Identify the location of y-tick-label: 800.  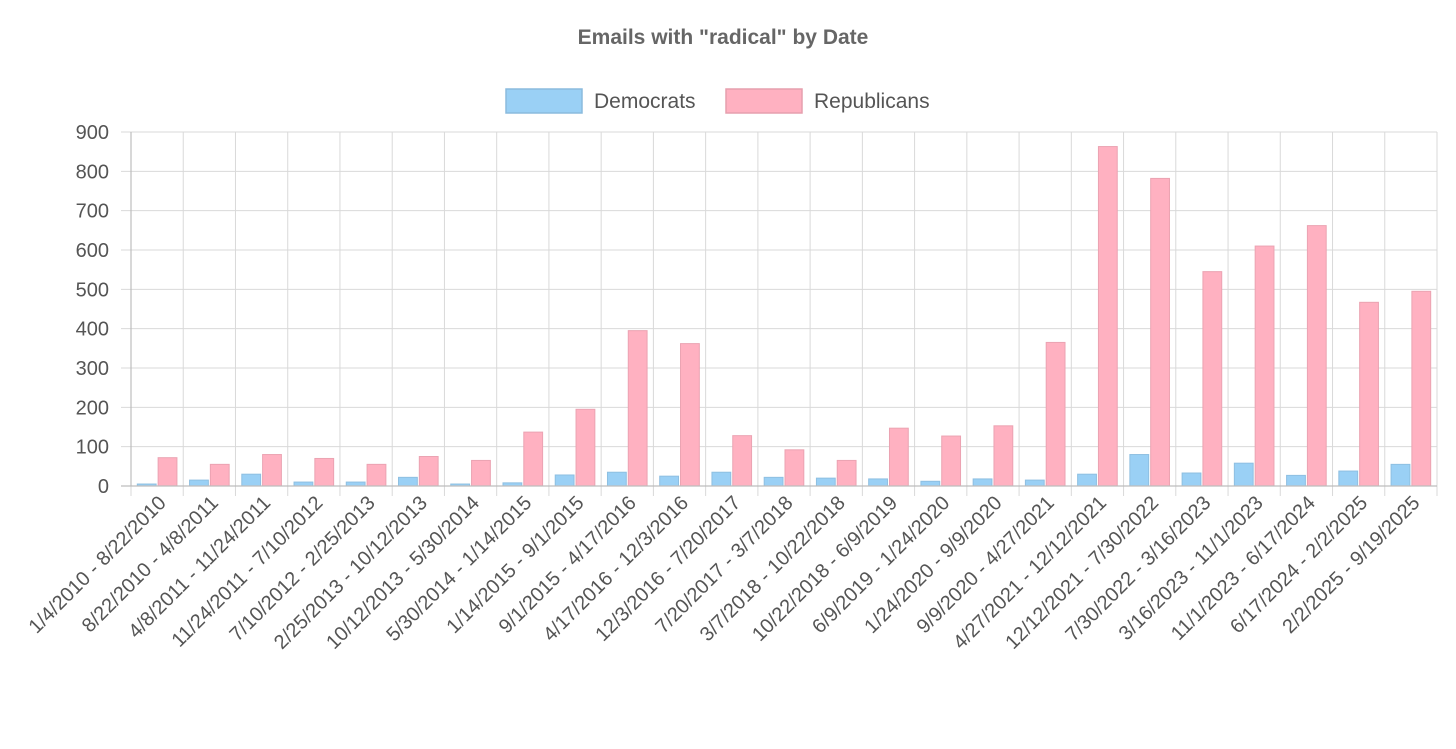
(92, 172).